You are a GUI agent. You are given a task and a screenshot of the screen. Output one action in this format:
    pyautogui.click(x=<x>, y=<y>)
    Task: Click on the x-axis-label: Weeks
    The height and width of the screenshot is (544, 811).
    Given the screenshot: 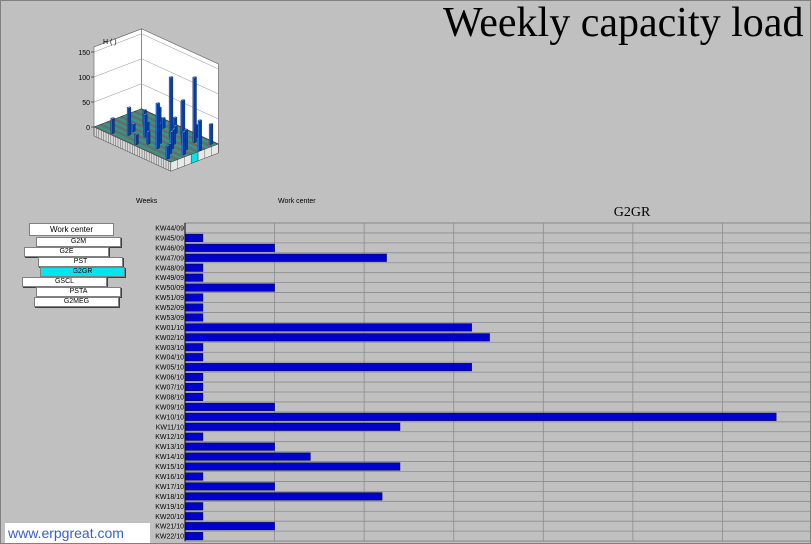 What is the action you would take?
    pyautogui.click(x=147, y=201)
    